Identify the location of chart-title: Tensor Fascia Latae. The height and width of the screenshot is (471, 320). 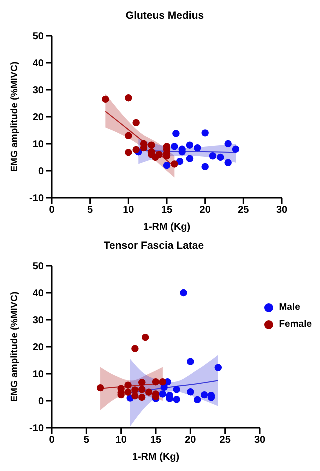
(154, 246).